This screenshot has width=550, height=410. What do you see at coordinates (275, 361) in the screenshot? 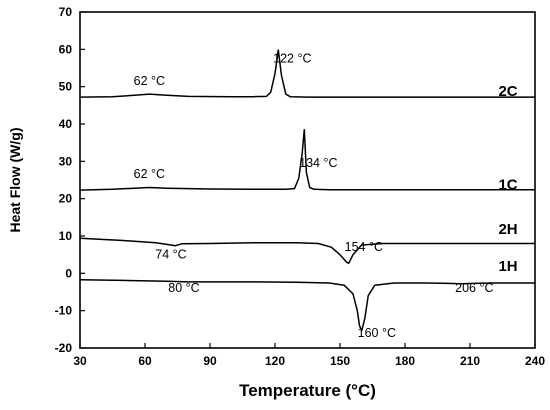
I see `x-tick-label: 120` at bounding box center [275, 361].